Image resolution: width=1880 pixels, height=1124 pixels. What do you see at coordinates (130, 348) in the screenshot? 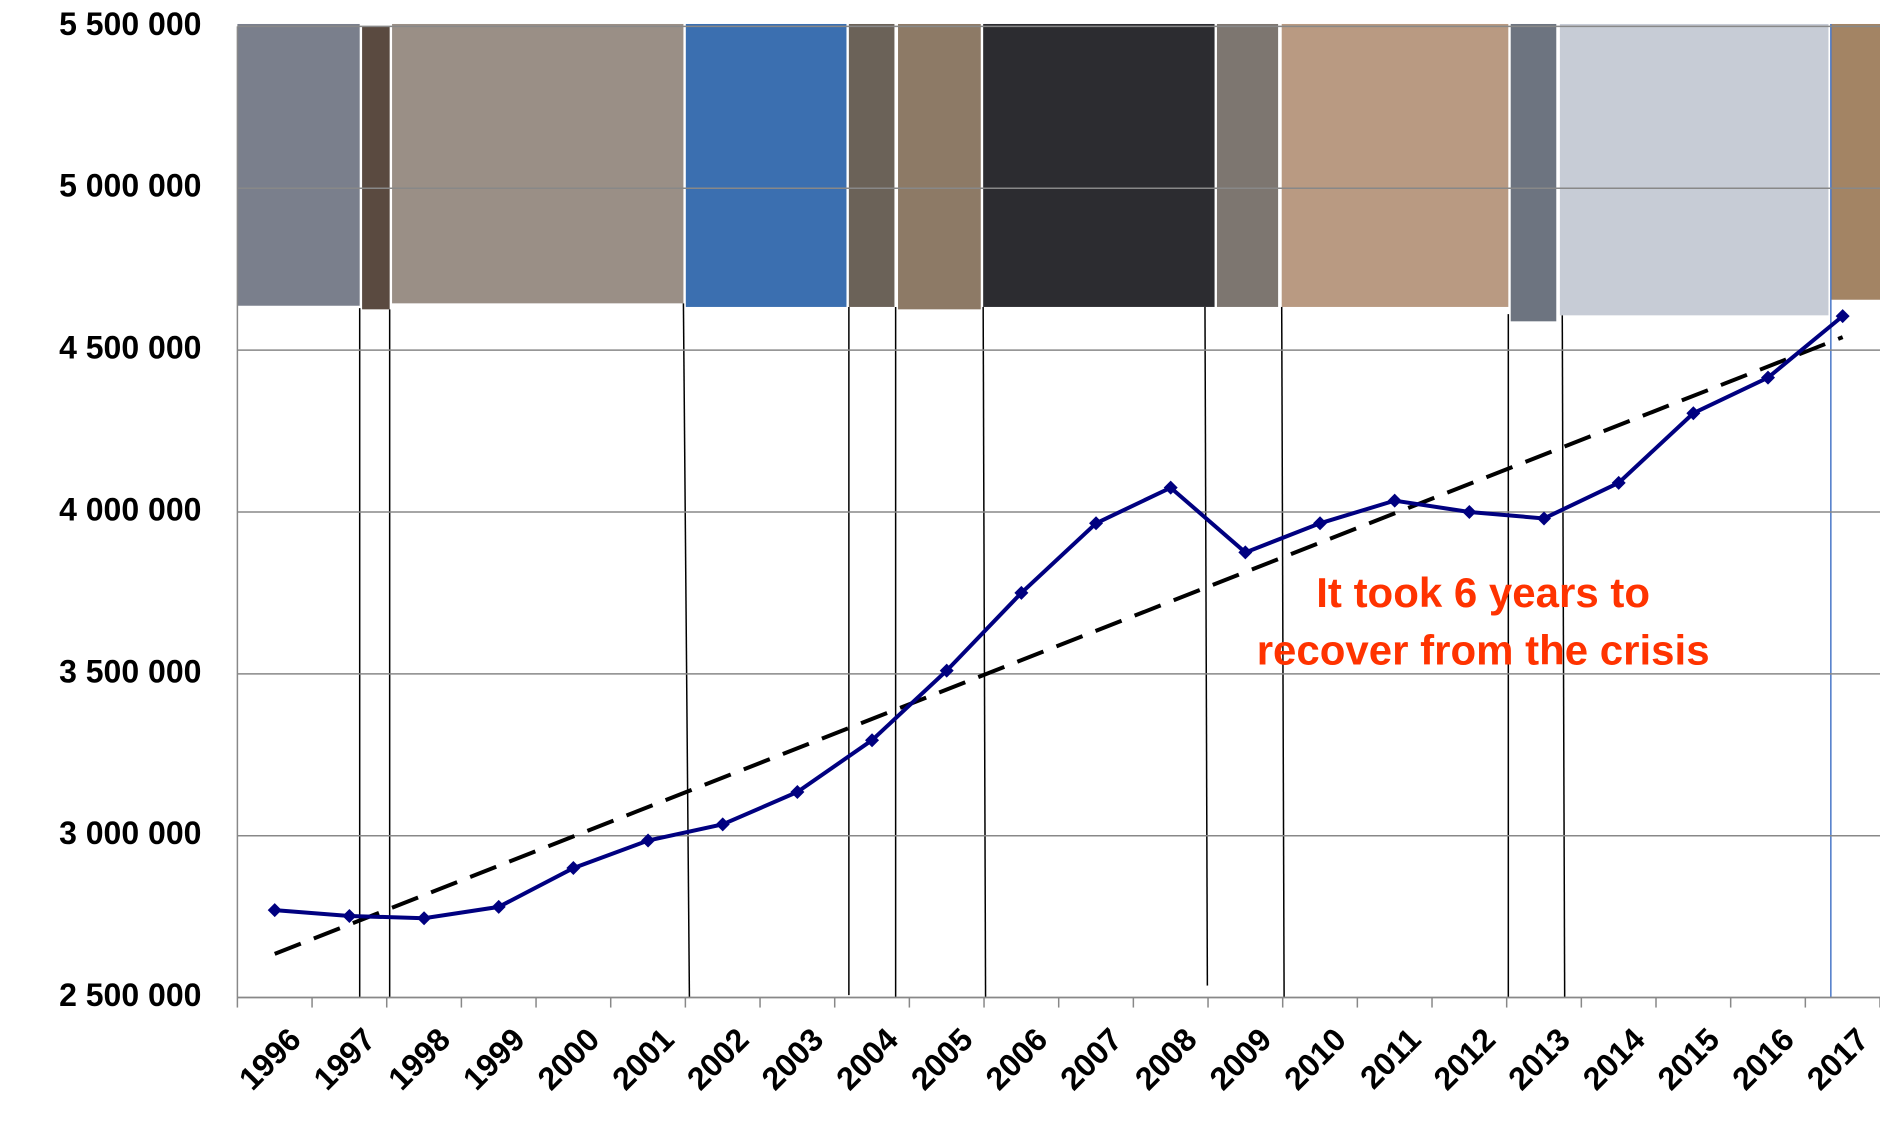
I see `y-tick-label: 4 500 000` at bounding box center [130, 348].